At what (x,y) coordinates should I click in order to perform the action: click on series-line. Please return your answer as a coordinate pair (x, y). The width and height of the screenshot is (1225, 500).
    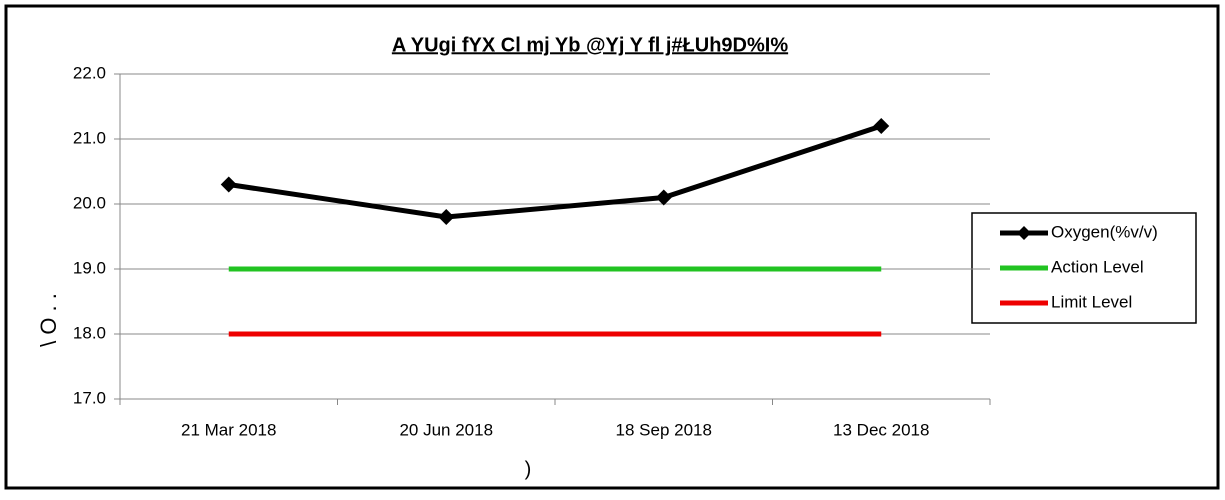
    Looking at the image, I should click on (555, 171).